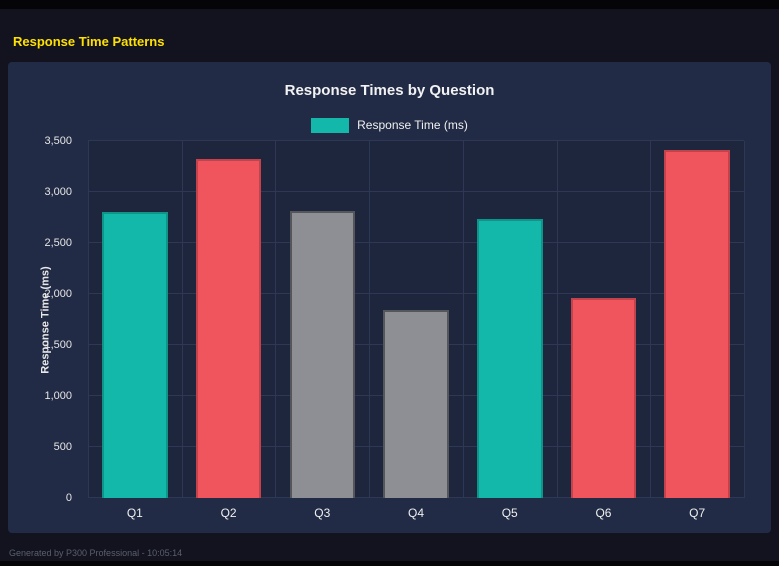  I want to click on y-tick-label: 0, so click(68, 498).